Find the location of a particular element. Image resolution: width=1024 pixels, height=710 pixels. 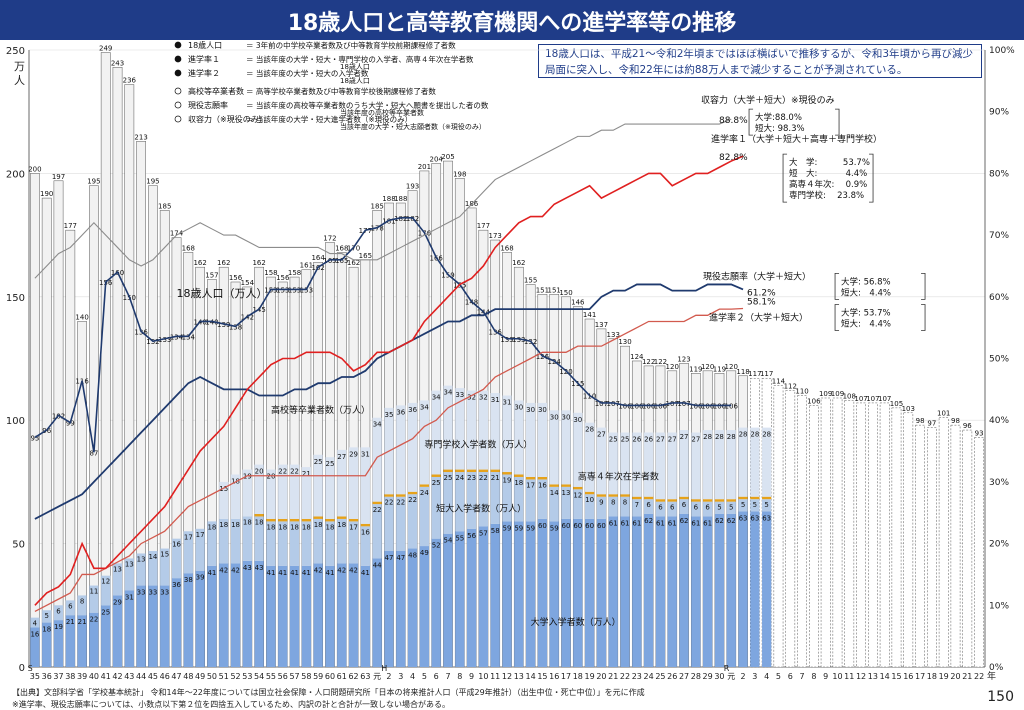

x-tick-label: 5 is located at coordinates (424, 676).